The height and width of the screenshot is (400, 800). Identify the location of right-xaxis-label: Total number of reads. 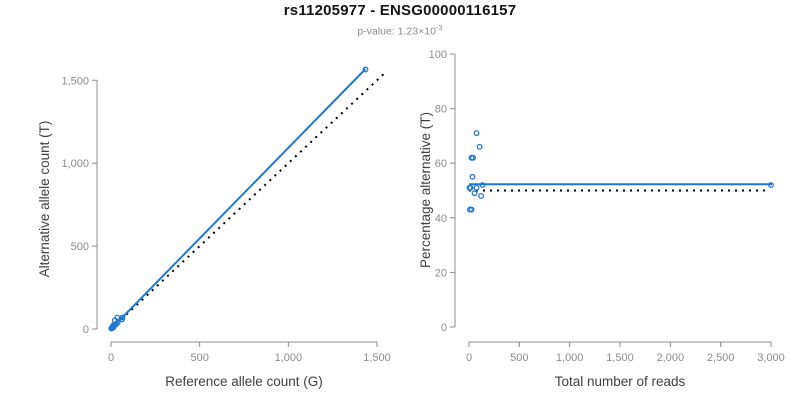
(620, 381).